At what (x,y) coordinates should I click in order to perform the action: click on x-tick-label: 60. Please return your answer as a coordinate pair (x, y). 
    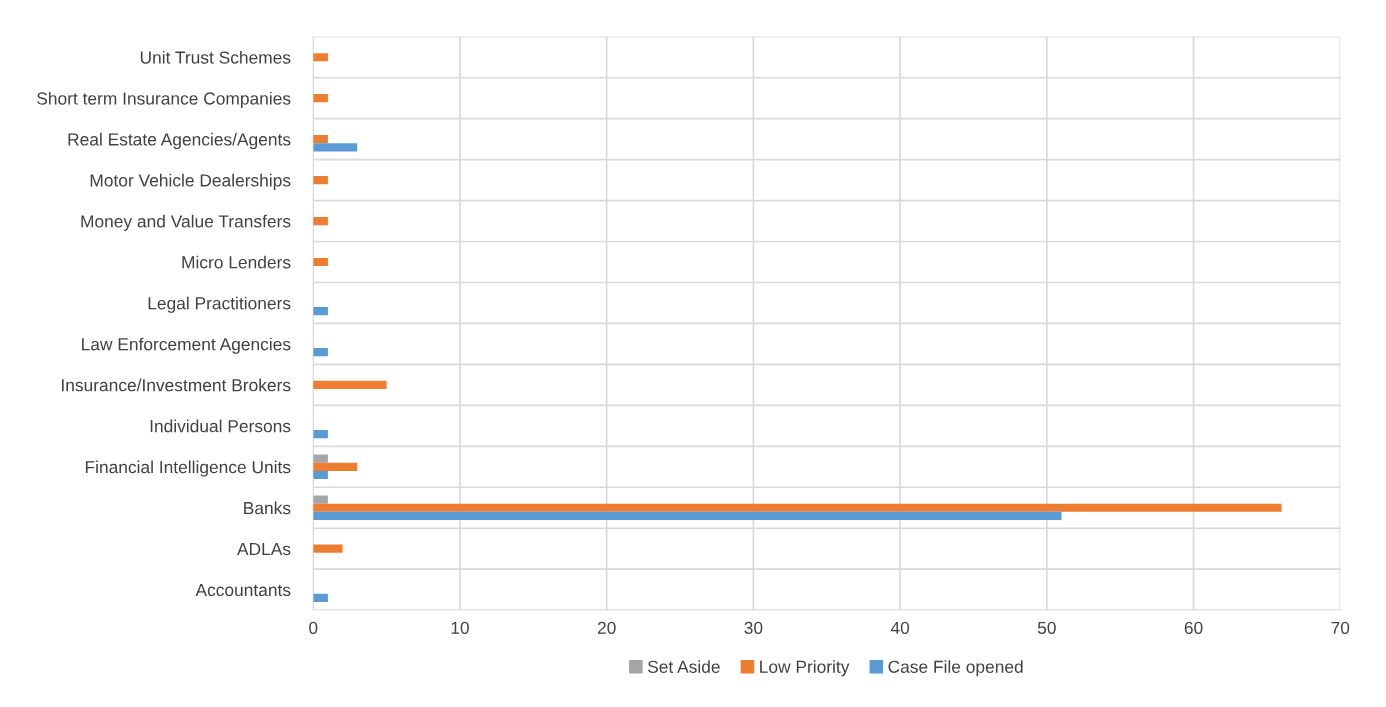
    Looking at the image, I should click on (1193, 627).